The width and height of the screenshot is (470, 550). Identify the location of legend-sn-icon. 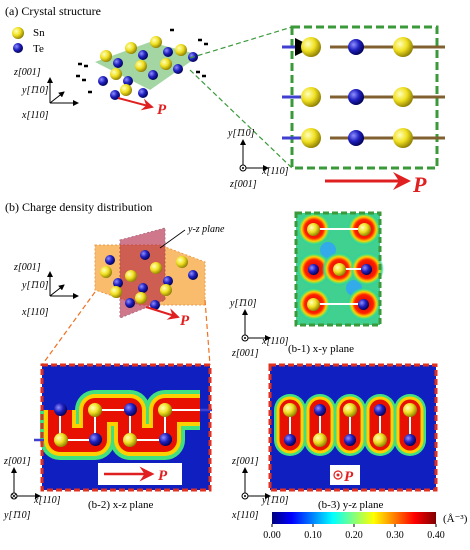
(18, 33).